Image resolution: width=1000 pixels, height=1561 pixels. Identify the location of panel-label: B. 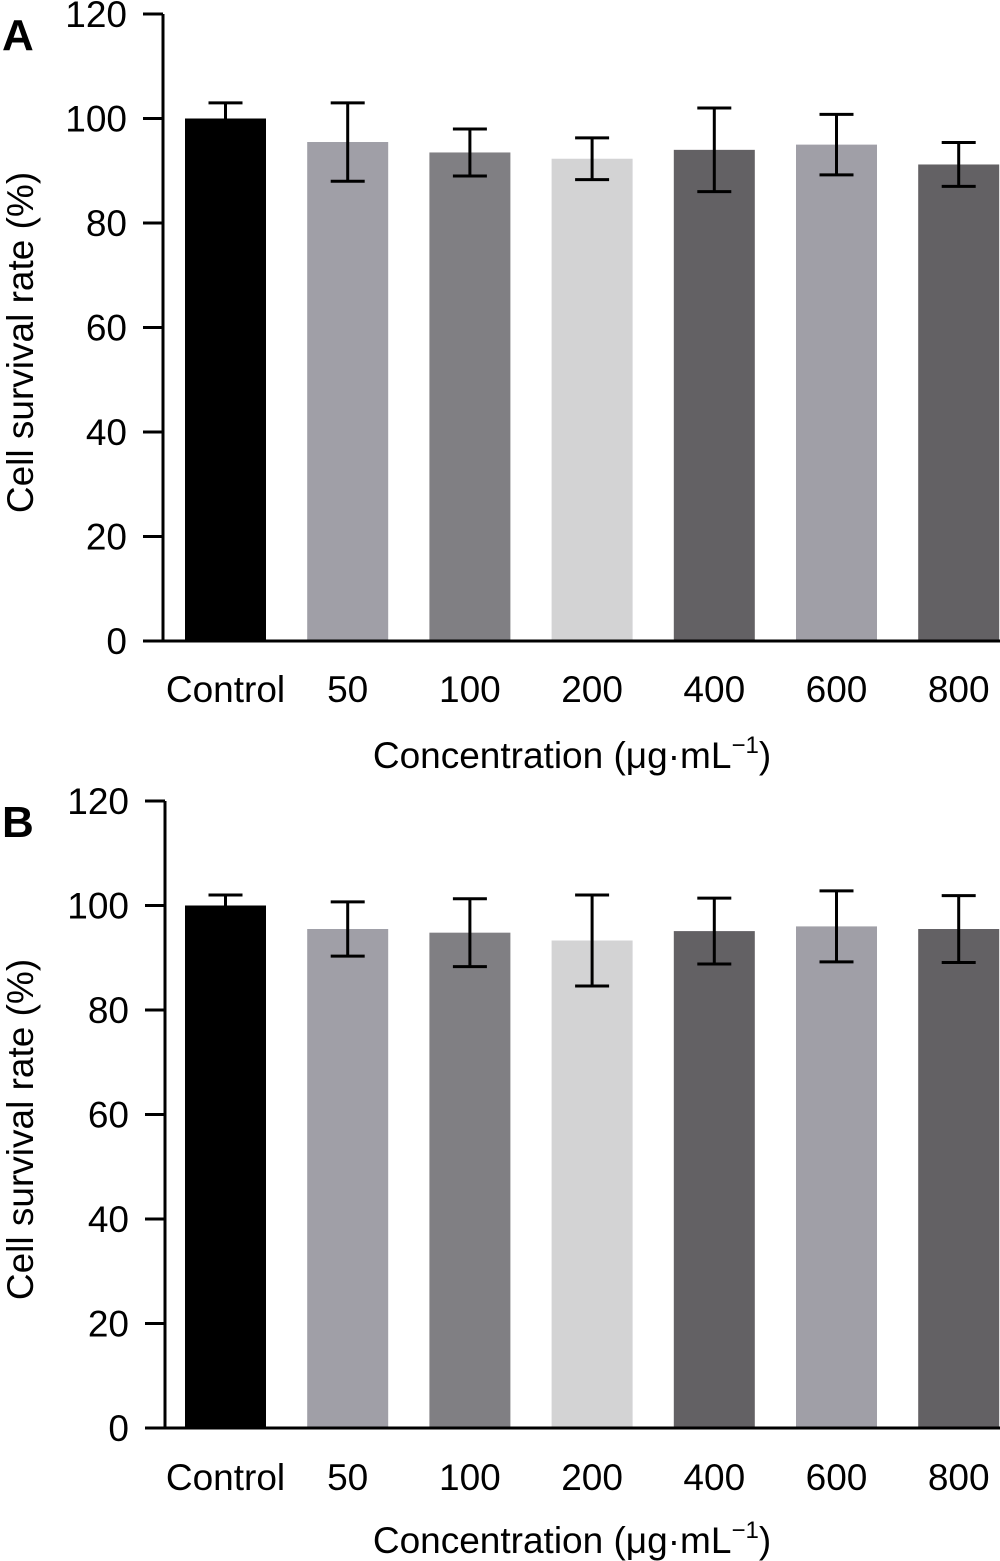
(18, 822).